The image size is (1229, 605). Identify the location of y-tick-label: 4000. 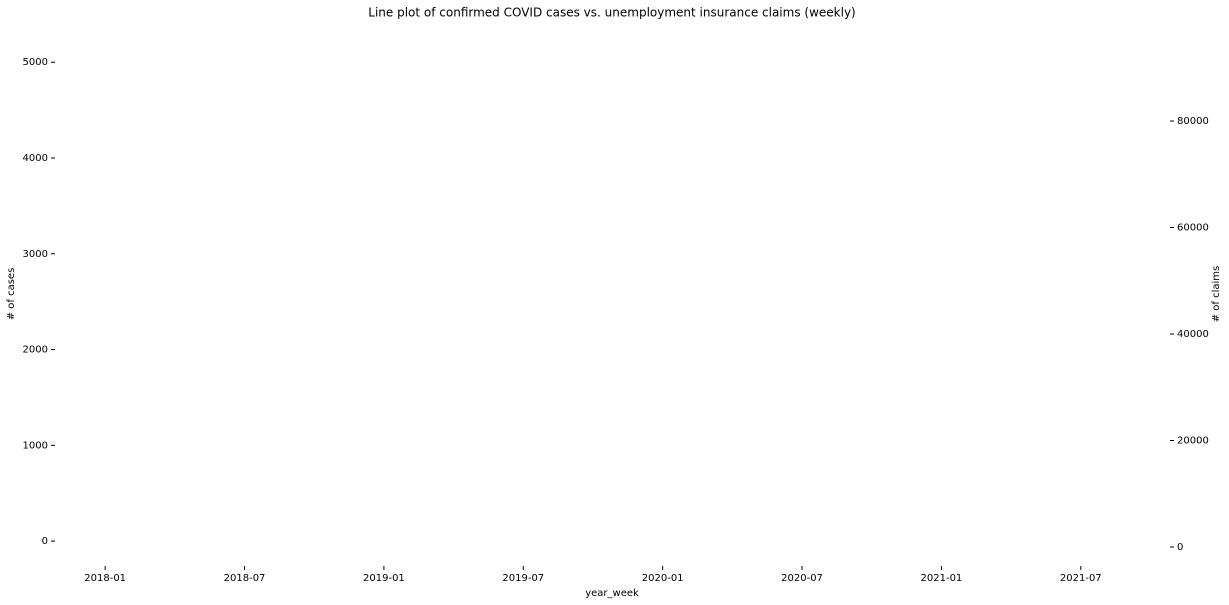
(35, 158).